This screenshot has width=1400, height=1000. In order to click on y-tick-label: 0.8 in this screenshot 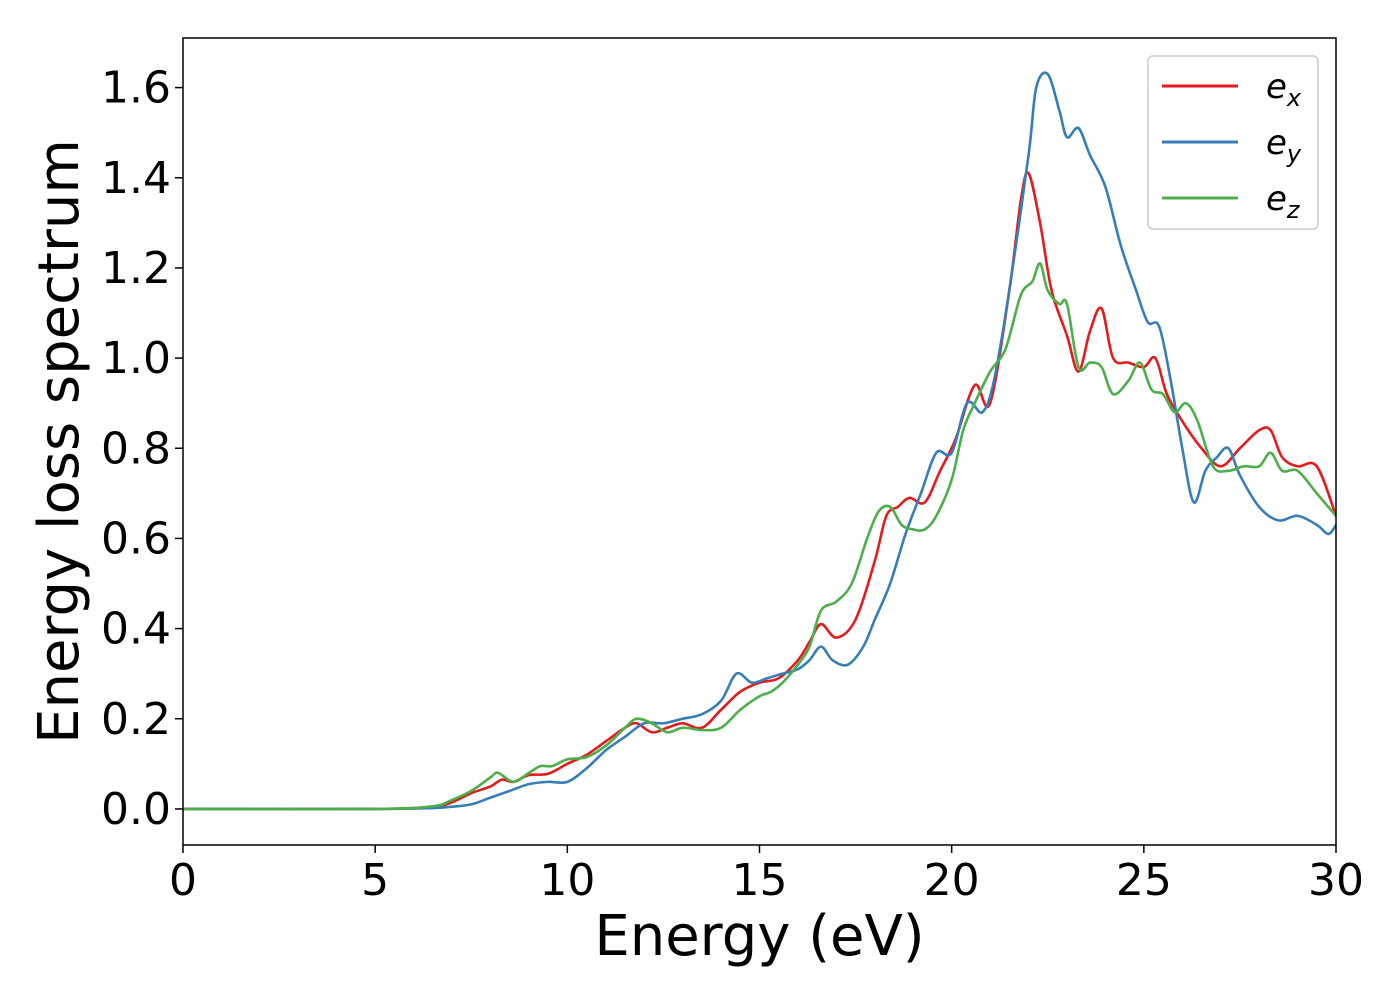, I will do `click(136, 448)`.